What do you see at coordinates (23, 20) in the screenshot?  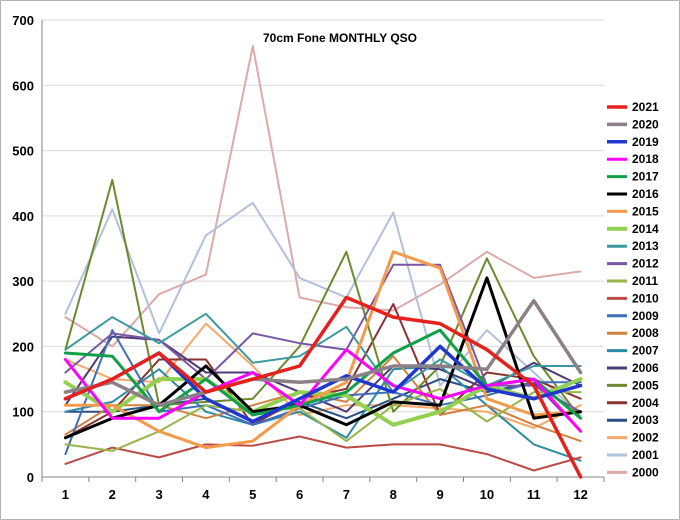 I see `y-tick-label: 700` at bounding box center [23, 20].